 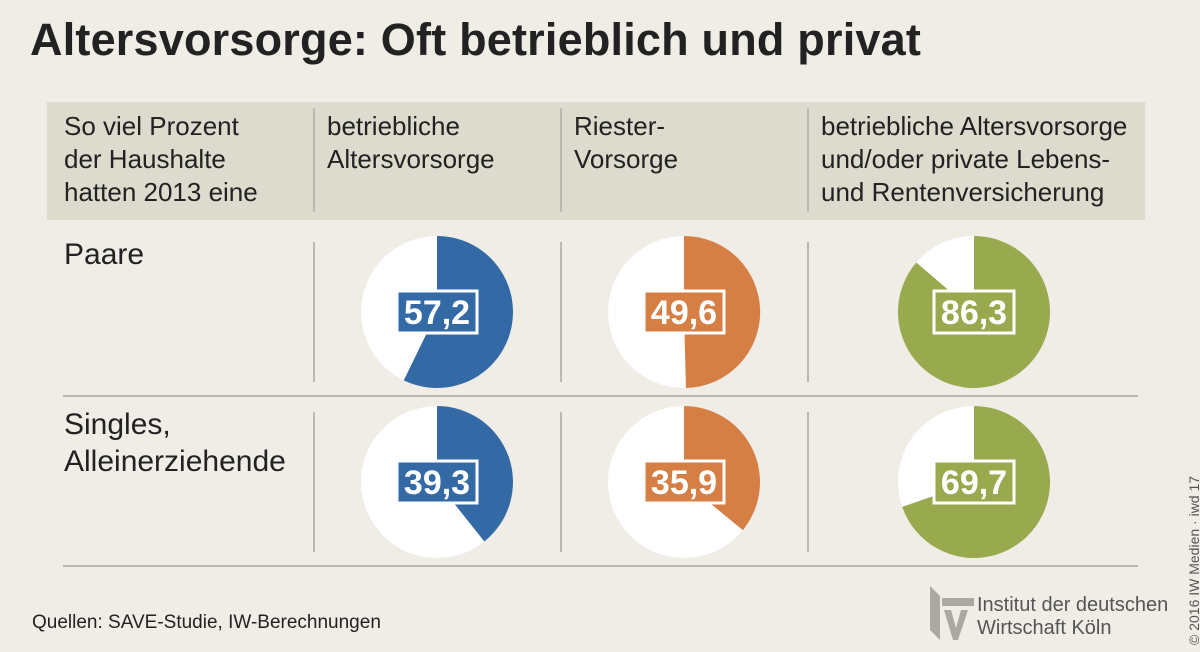 What do you see at coordinates (626, 159) in the screenshot?
I see `header-col-line: Vorsorge` at bounding box center [626, 159].